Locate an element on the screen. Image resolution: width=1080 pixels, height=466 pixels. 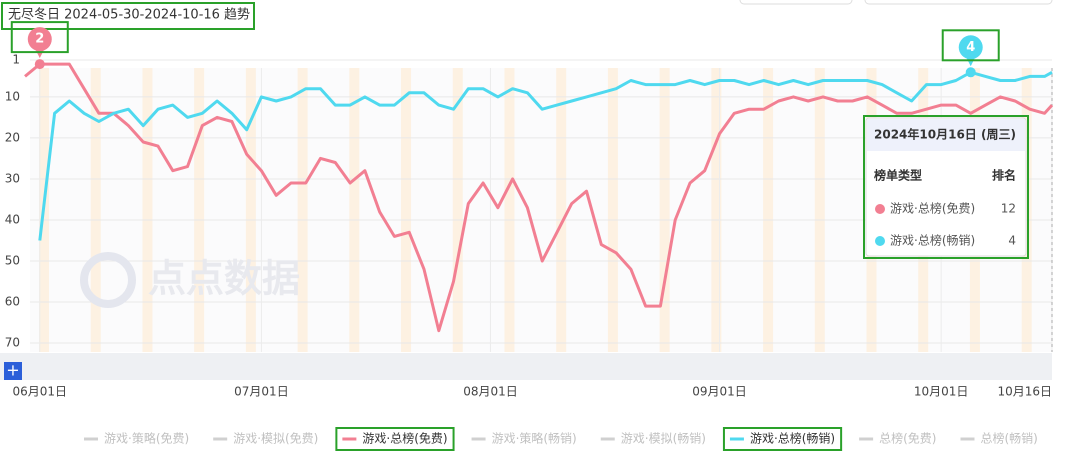
tooltip is located at coordinates (946, 187).